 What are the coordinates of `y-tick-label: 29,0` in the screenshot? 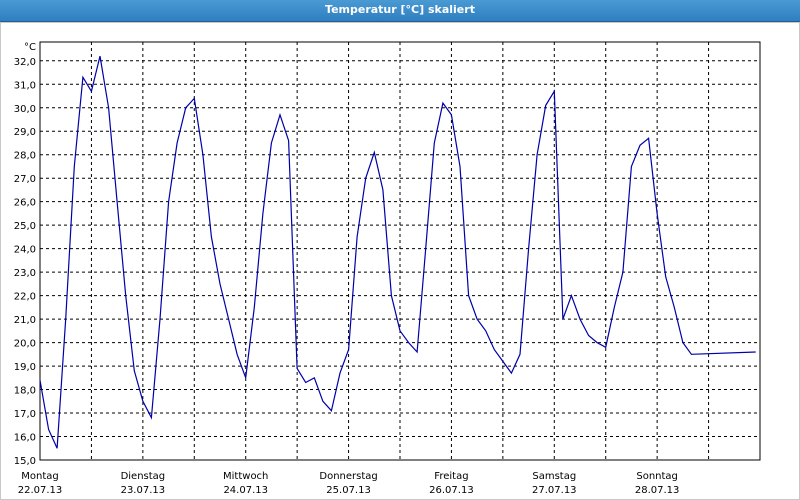 It's located at (25, 132).